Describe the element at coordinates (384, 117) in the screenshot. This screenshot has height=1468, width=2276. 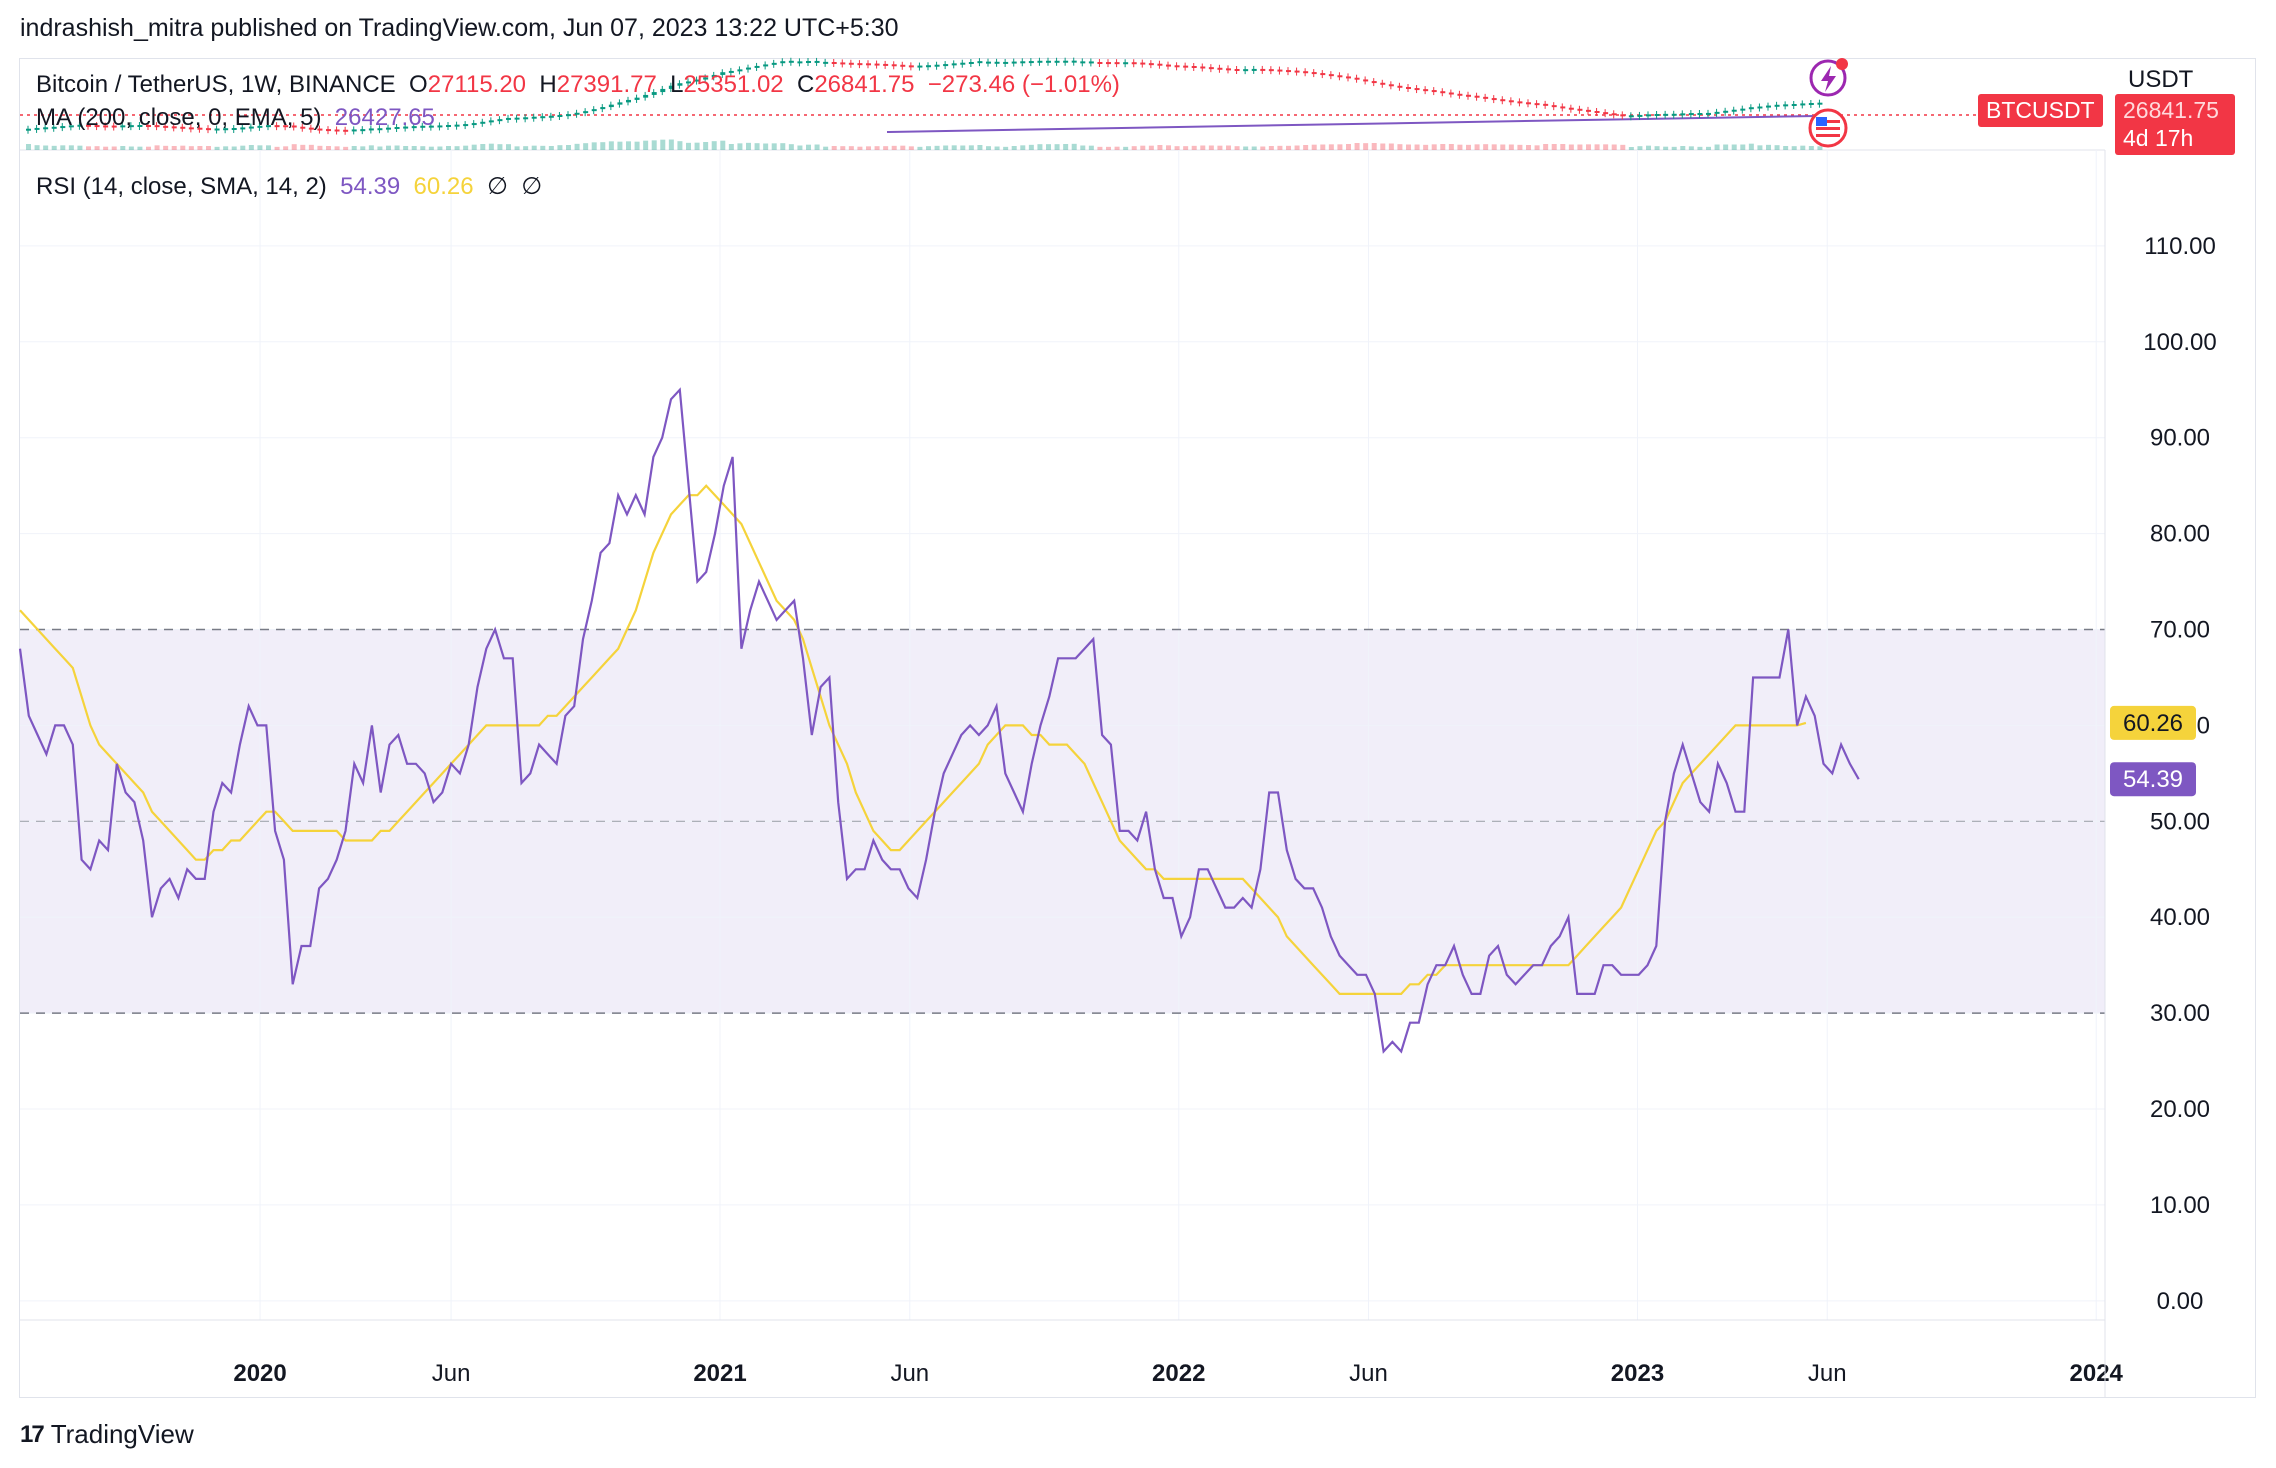
I see `ma-value: 26427.65` at that location.